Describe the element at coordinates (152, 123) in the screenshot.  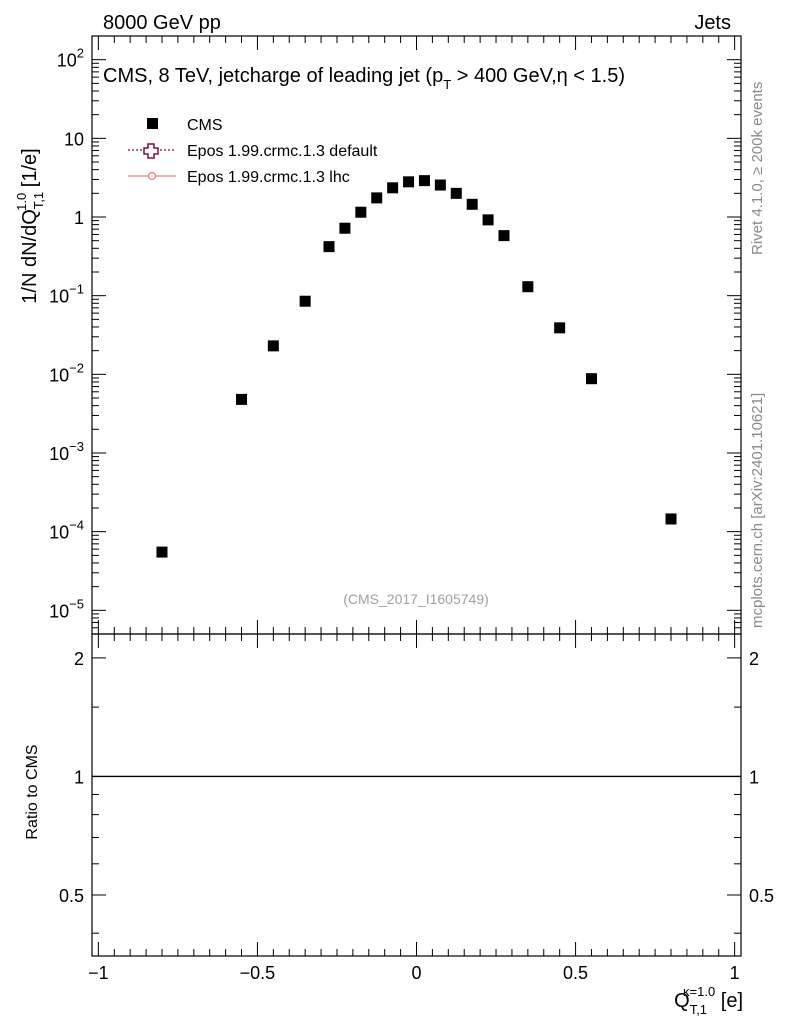
I see `legend-marker-cms` at that location.